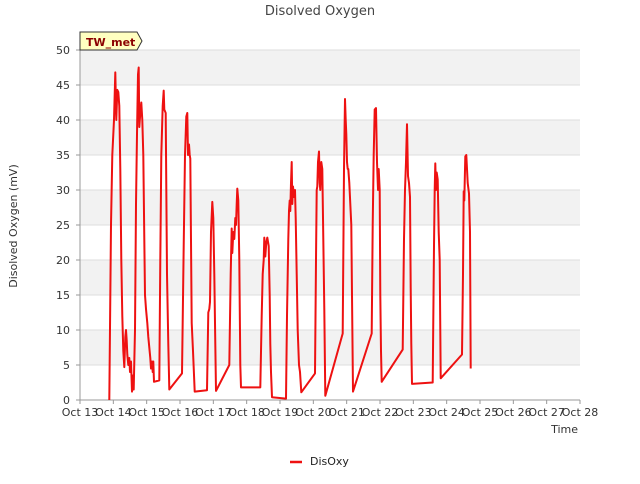 This screenshot has height=484, width=640. Describe the element at coordinates (66, 365) in the screenshot. I see `y-tick-label: 5` at that location.